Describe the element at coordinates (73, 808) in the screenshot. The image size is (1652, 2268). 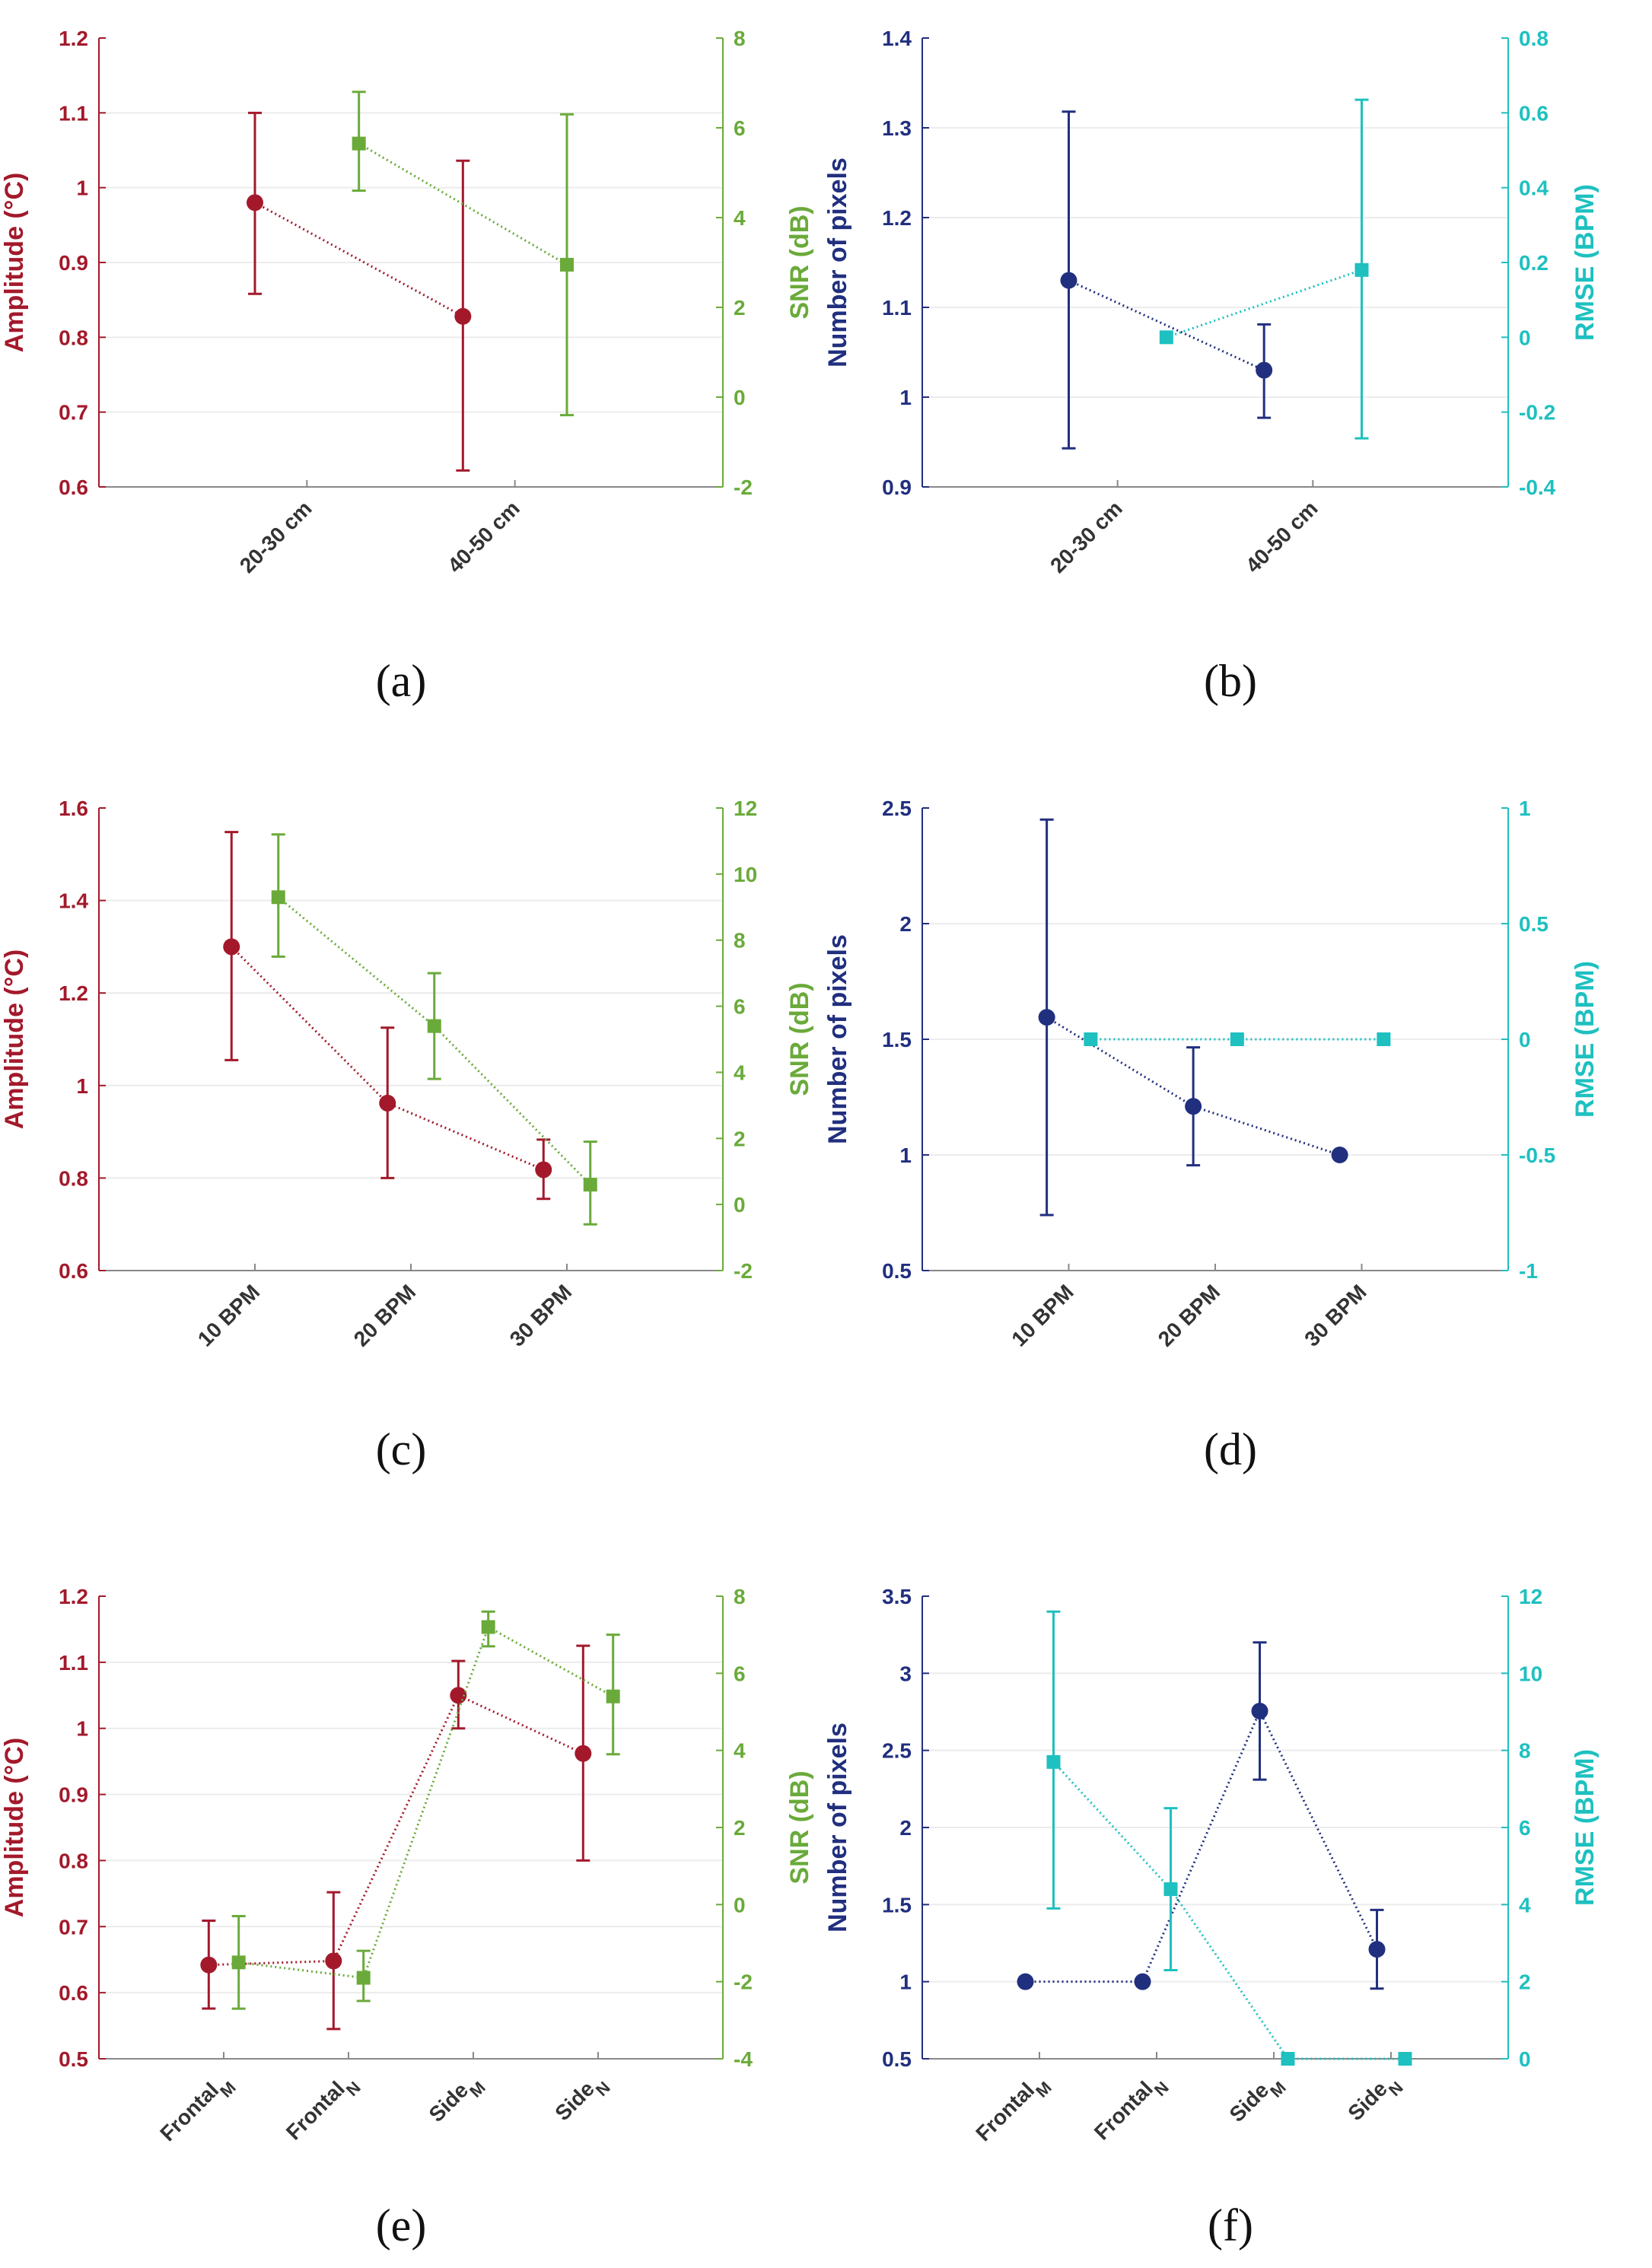
I see `left-tick-label: 1.6` at that location.